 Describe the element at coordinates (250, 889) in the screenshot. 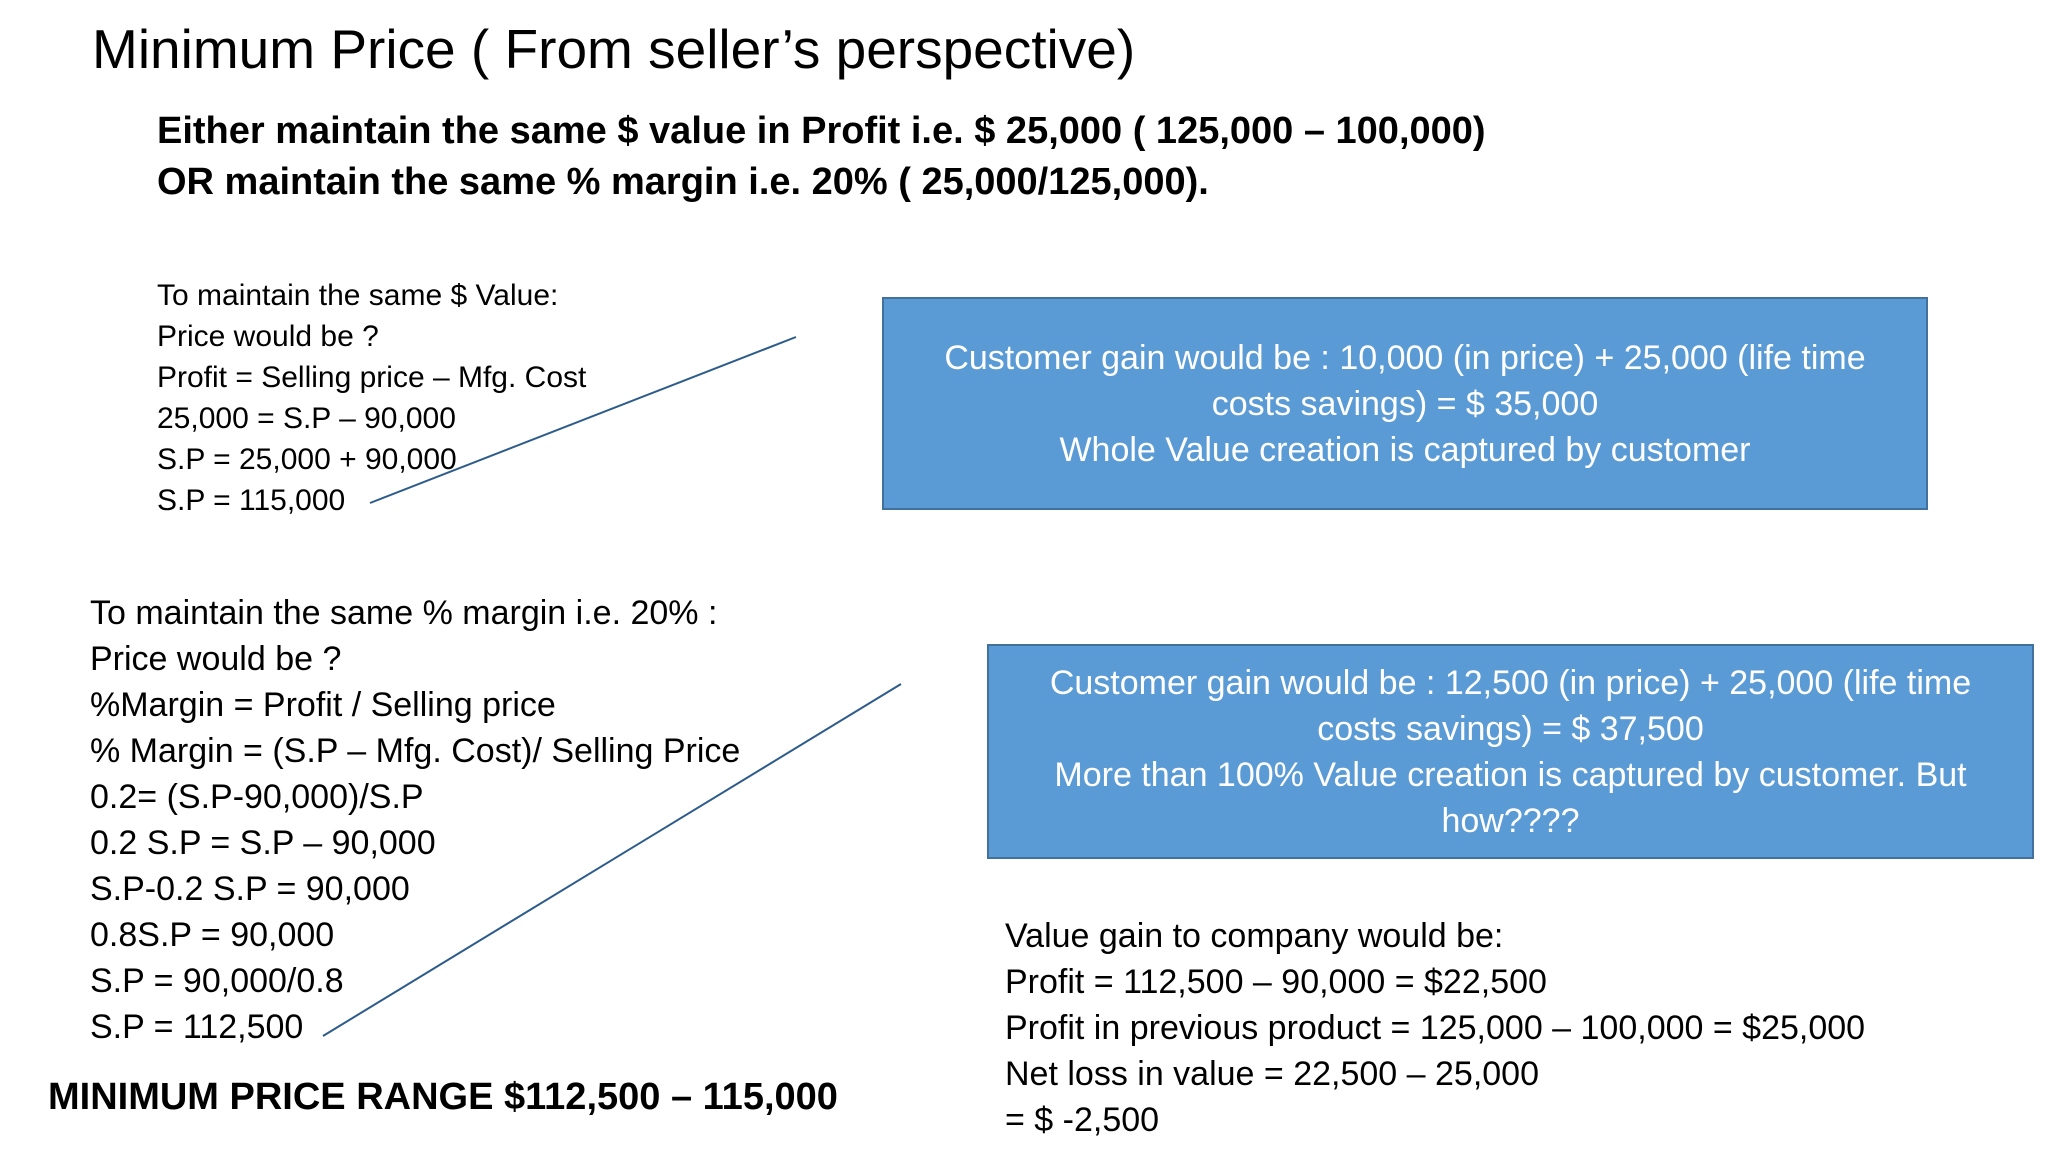

I see `calc-line: S.P-0.2 S.P = 90,000` at that location.